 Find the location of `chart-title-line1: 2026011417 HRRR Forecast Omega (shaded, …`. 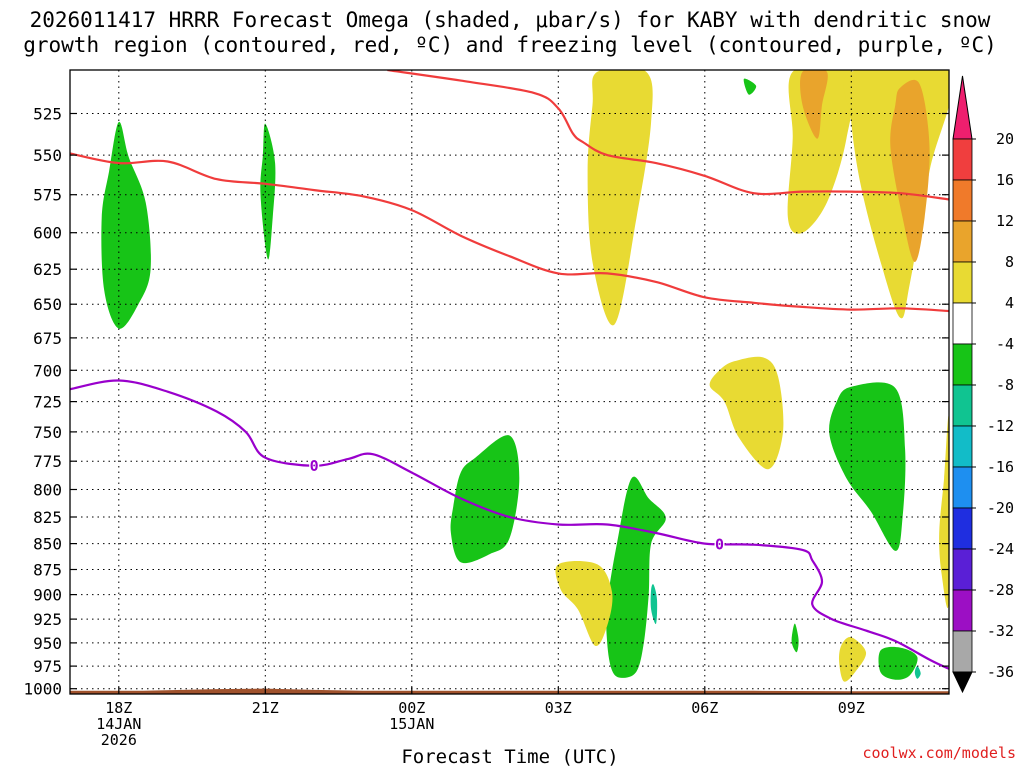

chart-title-line1: 2026011417 HRRR Forecast Omega (shaded, … is located at coordinates (510, 20).